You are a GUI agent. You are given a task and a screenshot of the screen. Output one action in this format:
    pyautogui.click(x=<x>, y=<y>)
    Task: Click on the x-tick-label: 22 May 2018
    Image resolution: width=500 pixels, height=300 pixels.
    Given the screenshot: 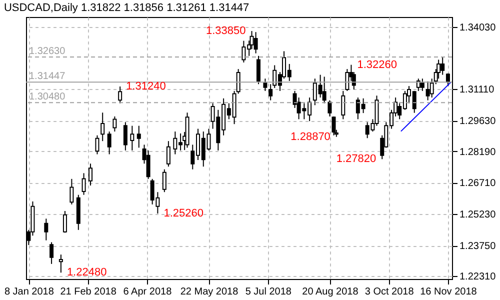 What is the action you would take?
    pyautogui.click(x=209, y=292)
    